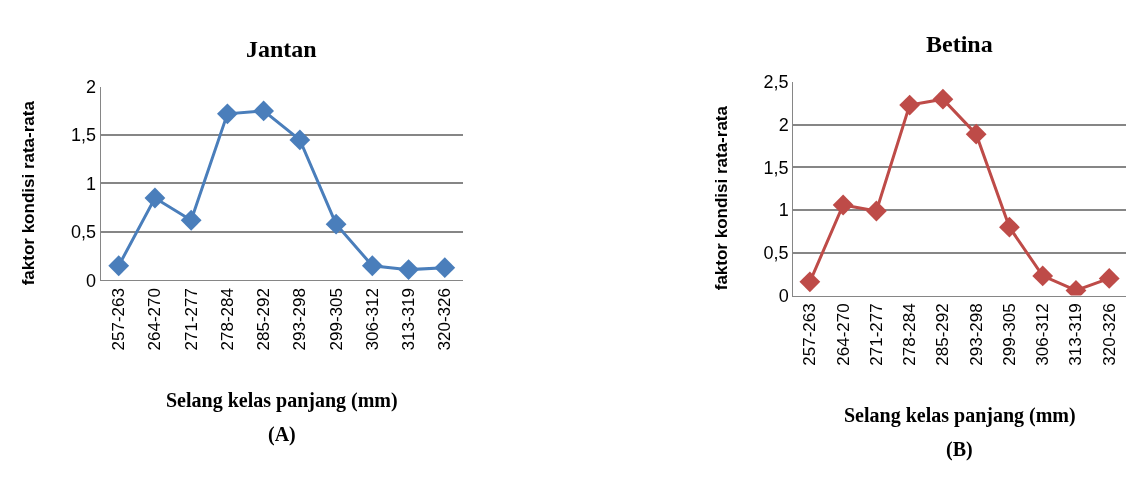 This screenshot has width=1143, height=482. I want to click on text: (B), so click(959, 449).